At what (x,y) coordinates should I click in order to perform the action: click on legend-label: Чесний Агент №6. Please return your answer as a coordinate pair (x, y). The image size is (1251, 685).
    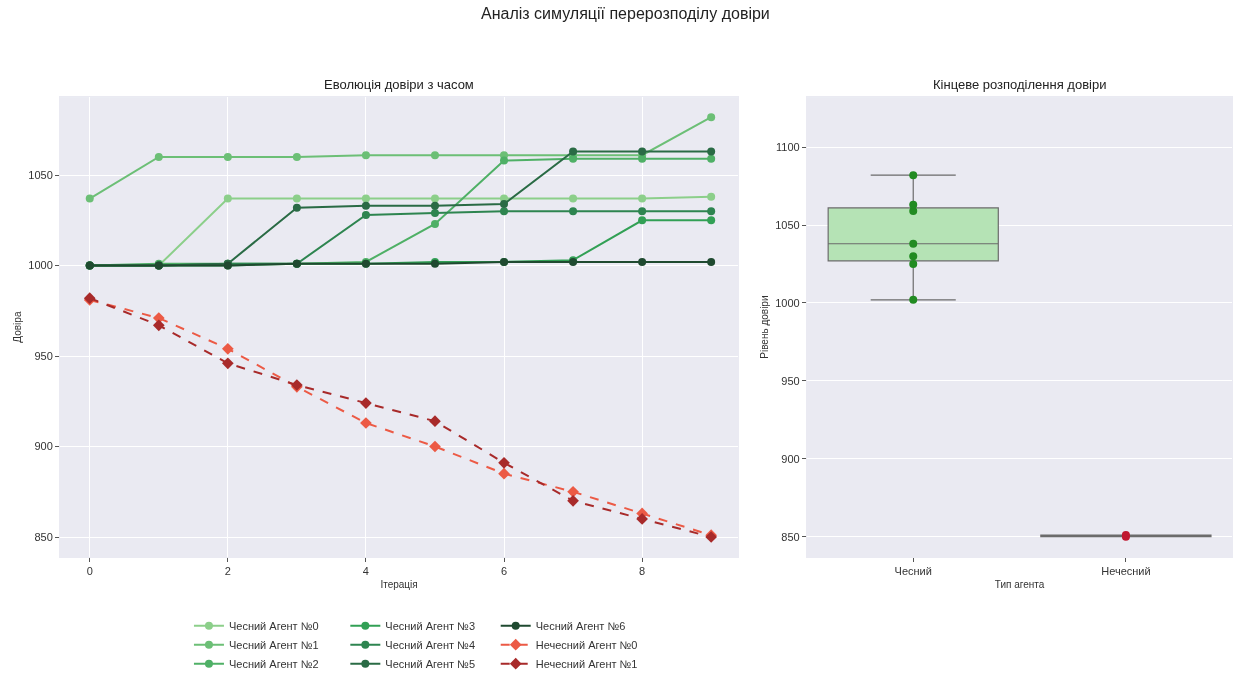
    Looking at the image, I should click on (580, 625).